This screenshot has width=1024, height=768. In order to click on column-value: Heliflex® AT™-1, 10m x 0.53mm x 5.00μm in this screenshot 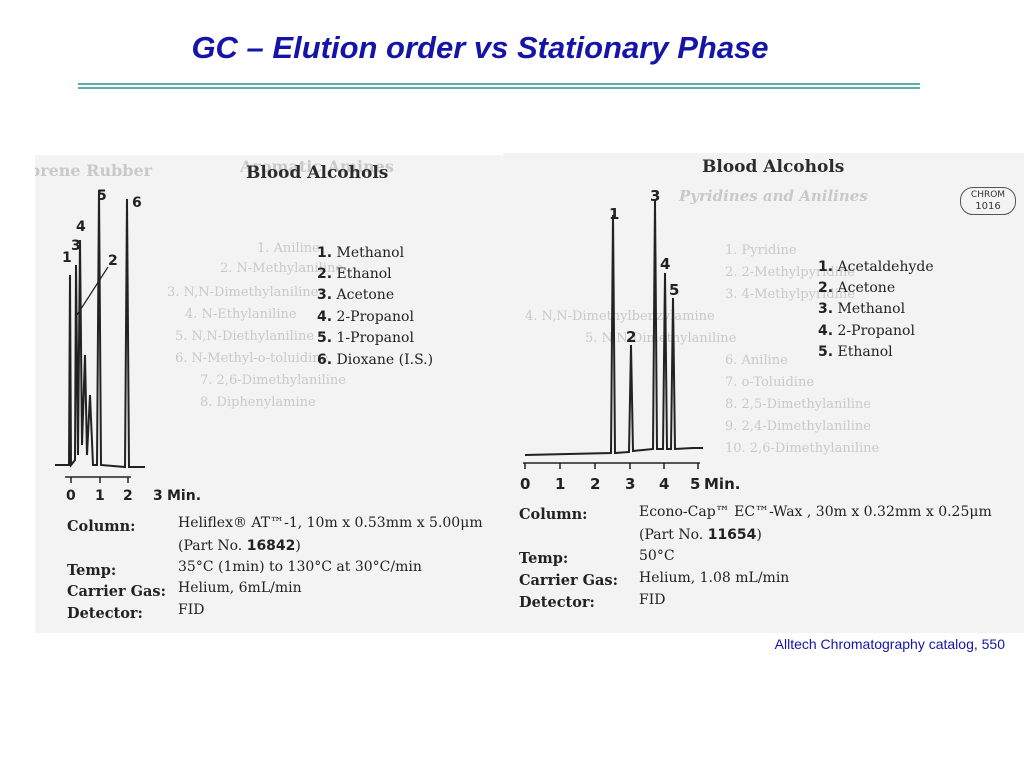, I will do `click(330, 523)`.